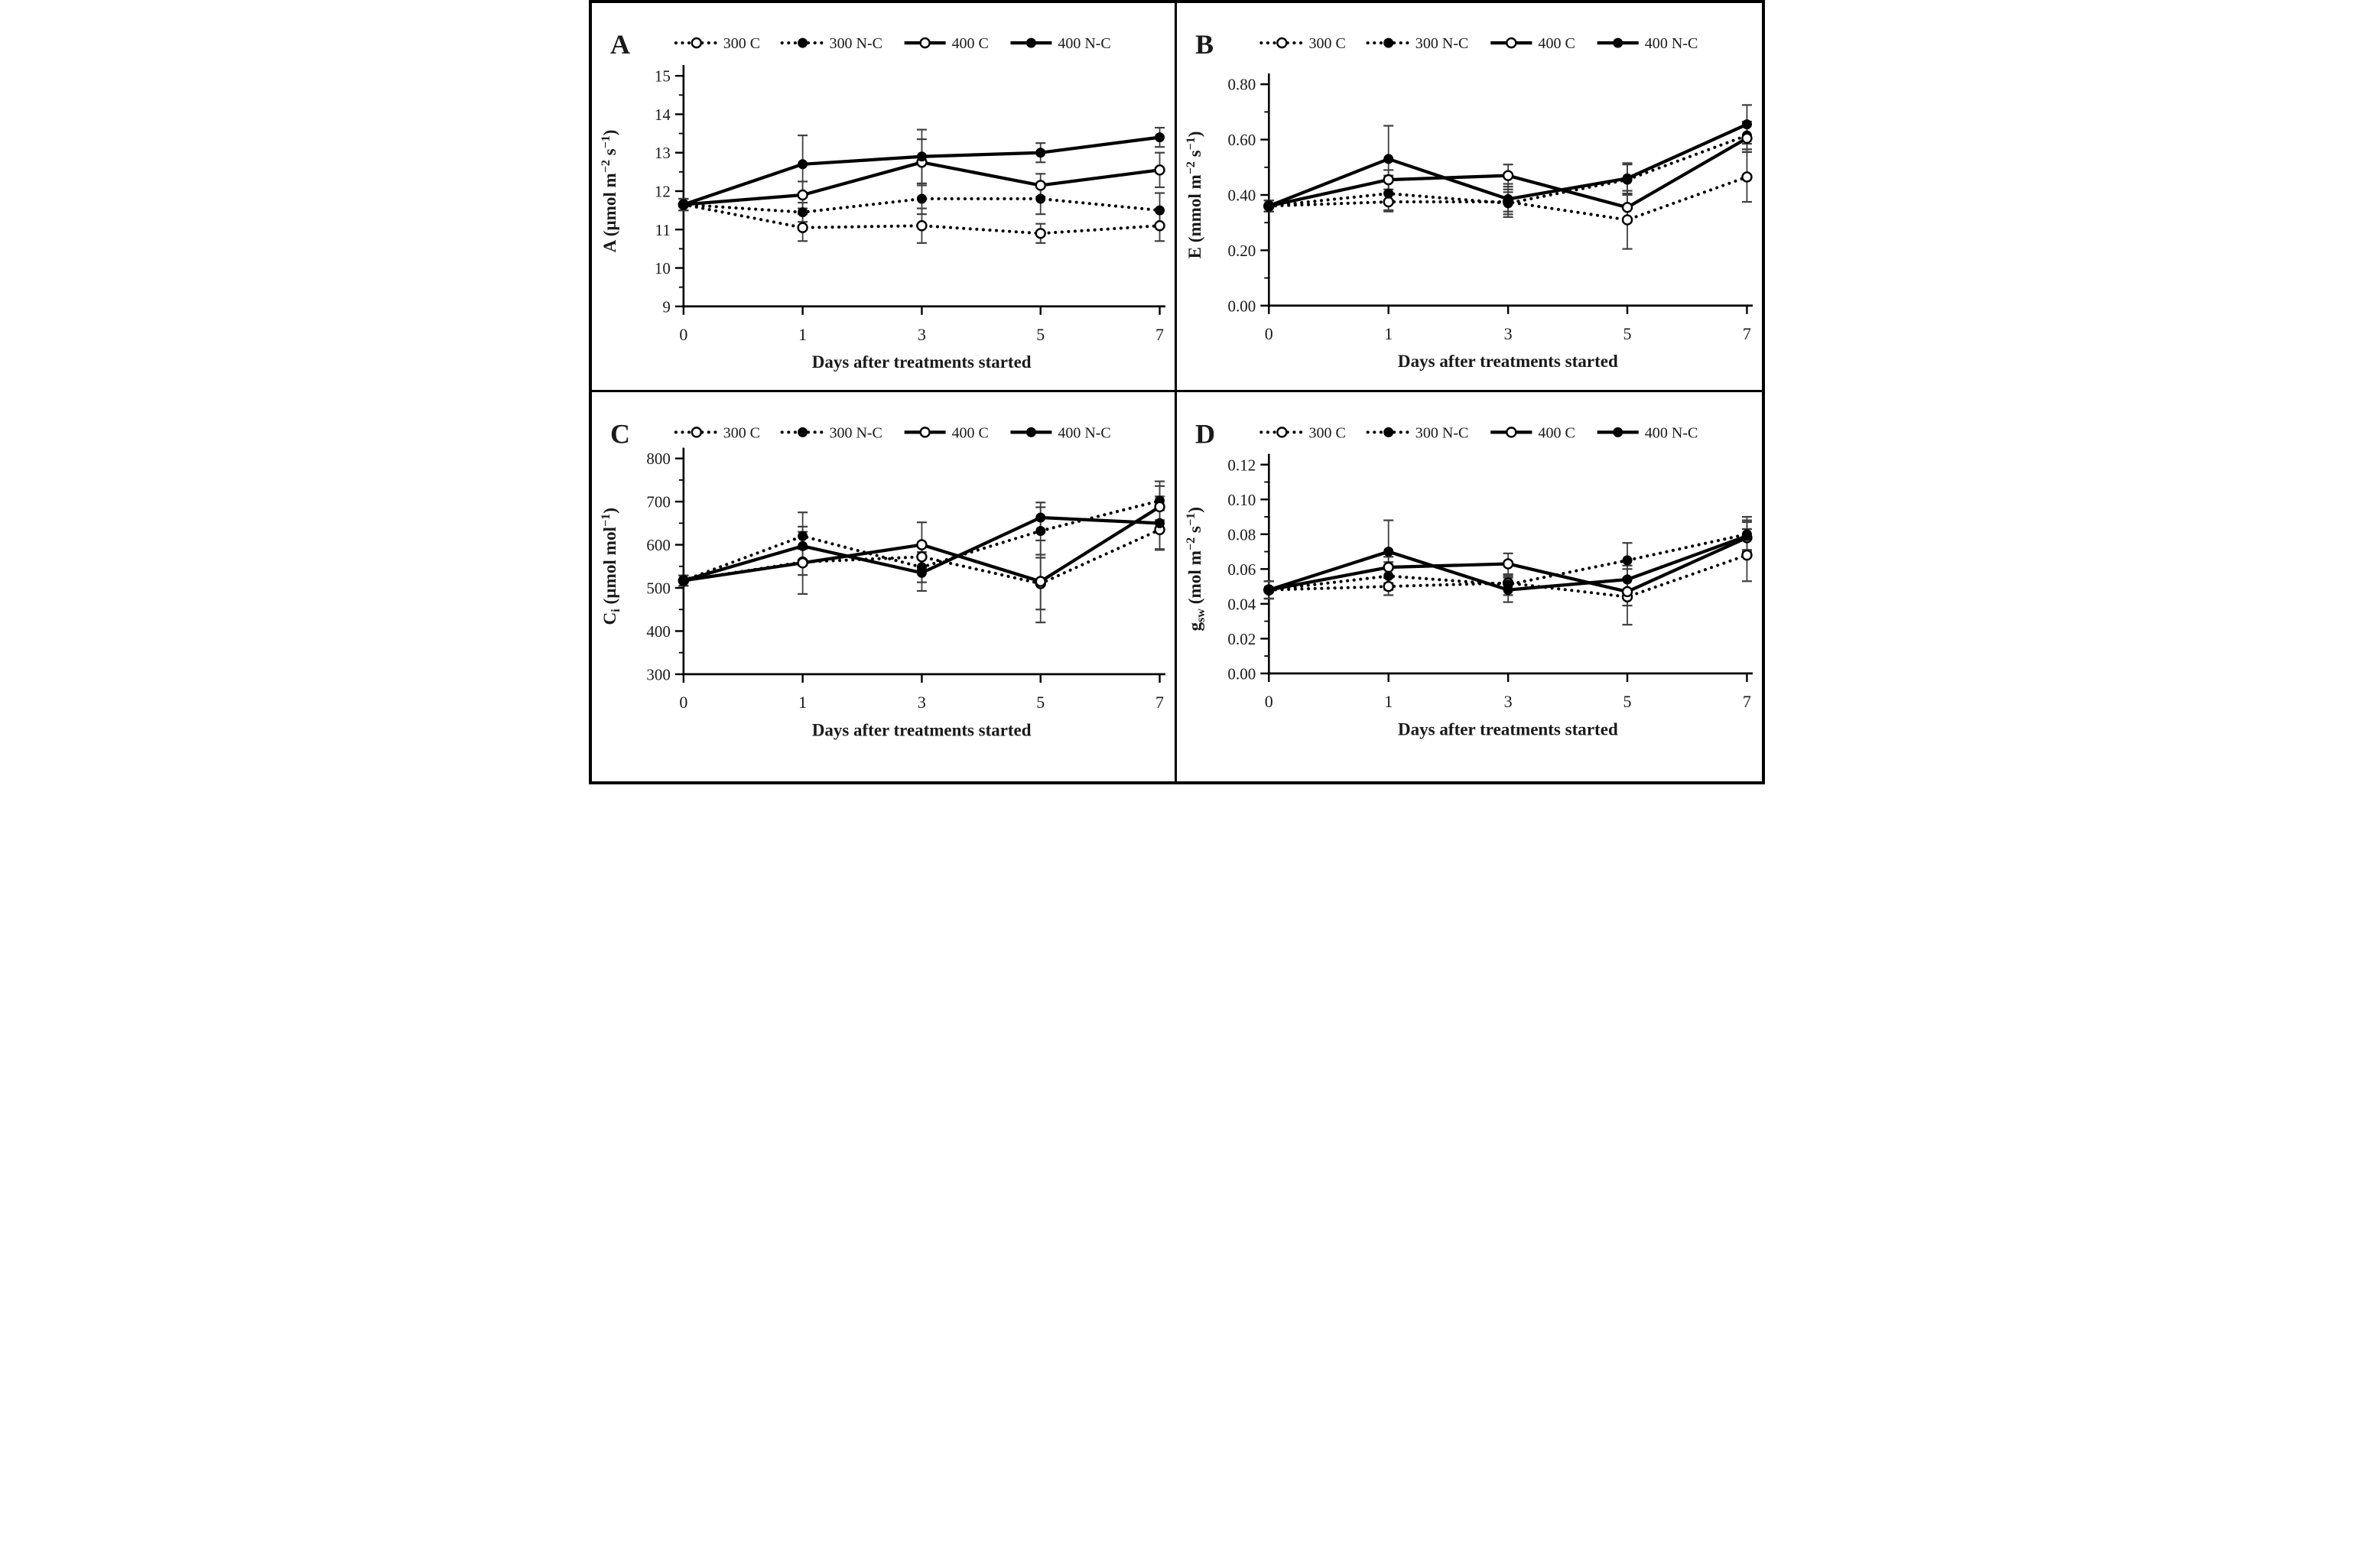 The image size is (2353, 1568). What do you see at coordinates (658, 502) in the screenshot?
I see `y-tick-label: 700` at bounding box center [658, 502].